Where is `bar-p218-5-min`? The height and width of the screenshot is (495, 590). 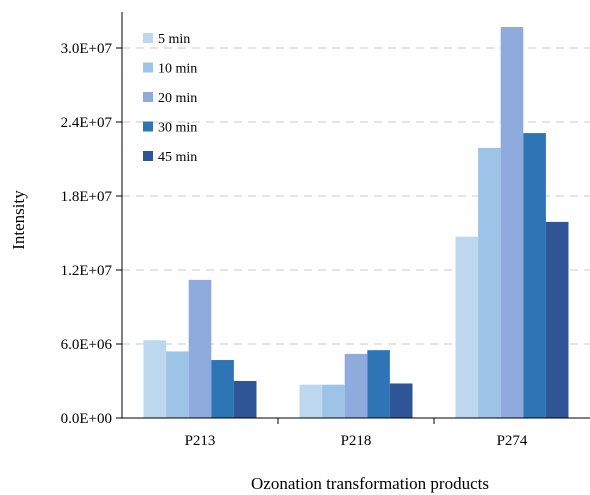 bar-p218-5-min is located at coordinates (311, 401).